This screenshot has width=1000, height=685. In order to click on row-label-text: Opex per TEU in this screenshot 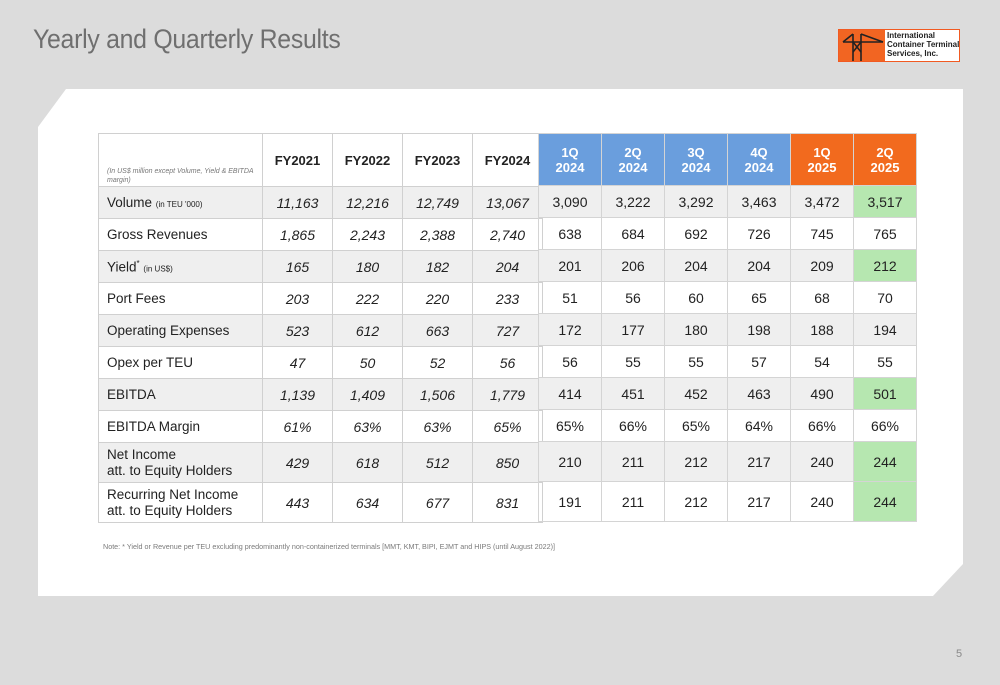, I will do `click(150, 362)`.